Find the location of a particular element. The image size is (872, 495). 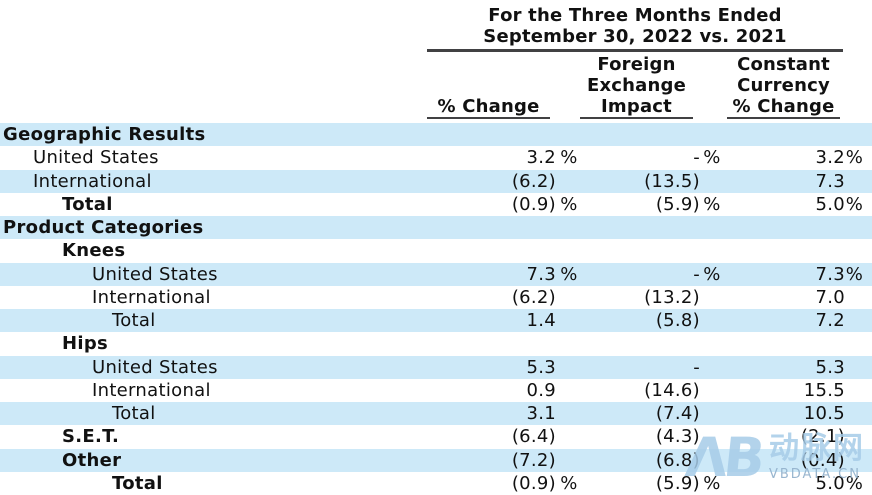

constant-currency-cell: 7.3% is located at coordinates (432, 274).